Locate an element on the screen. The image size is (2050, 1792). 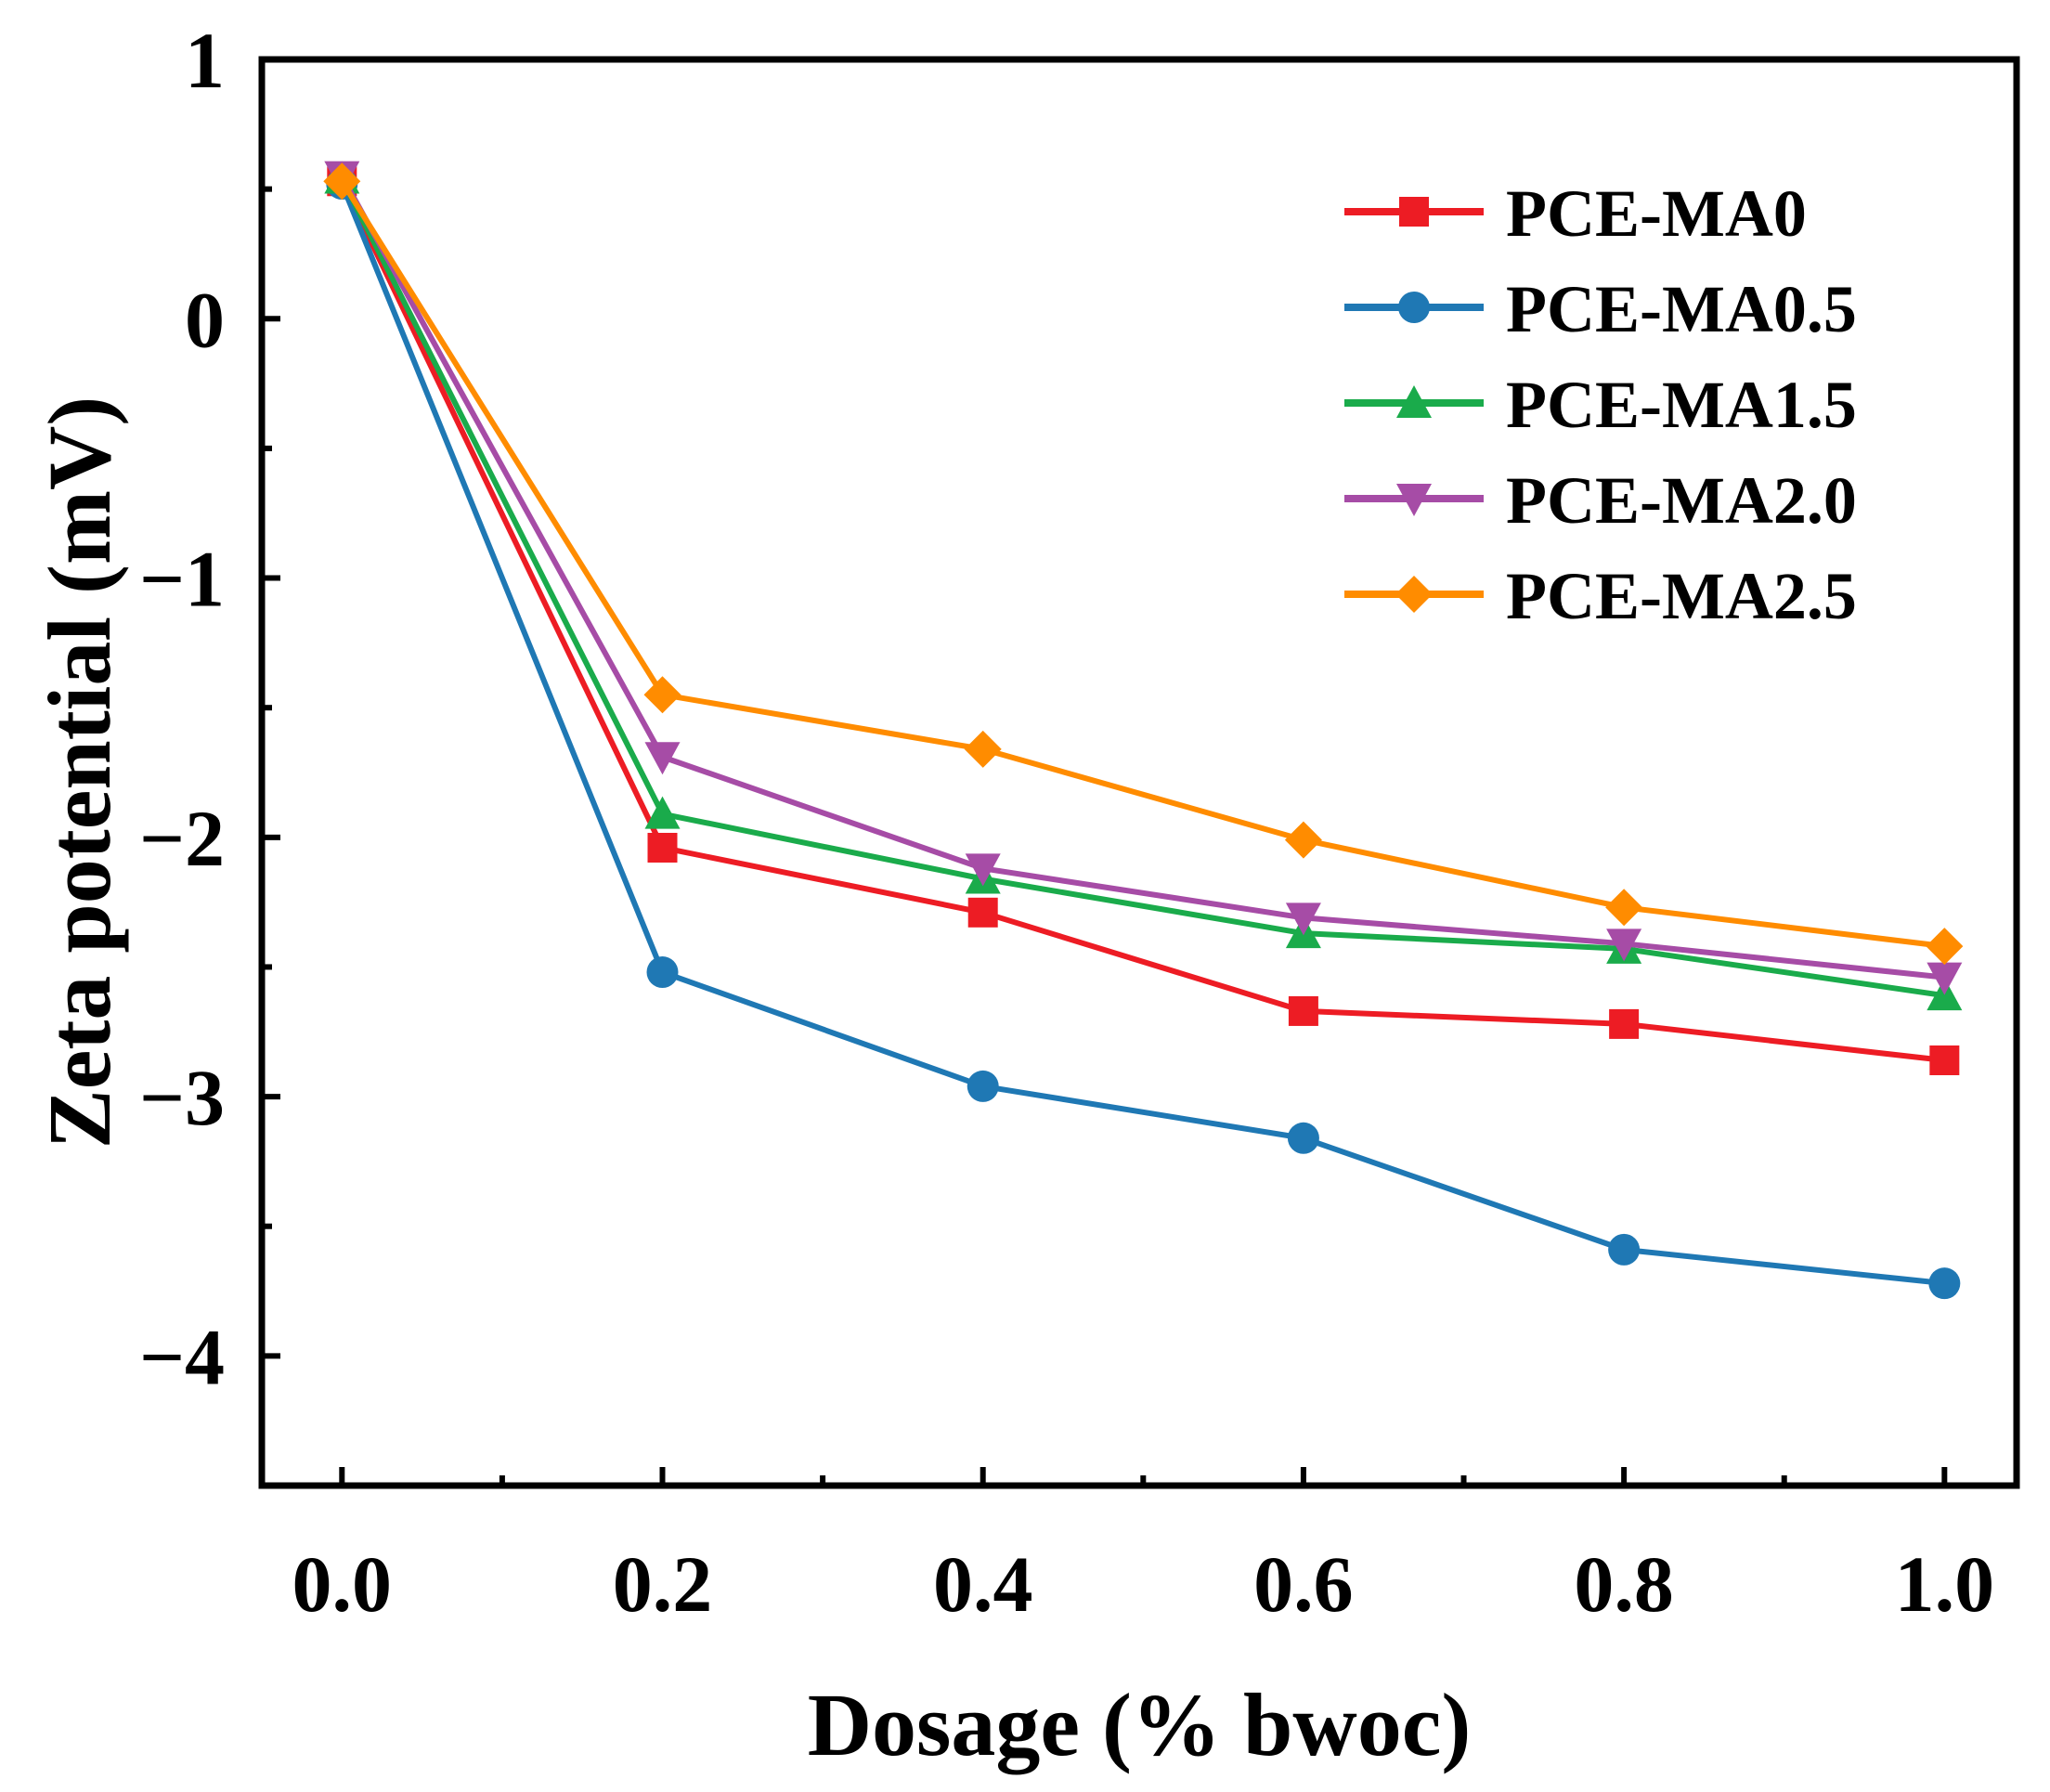
legend-entry: PCE-MA0 is located at coordinates (1575, 213).